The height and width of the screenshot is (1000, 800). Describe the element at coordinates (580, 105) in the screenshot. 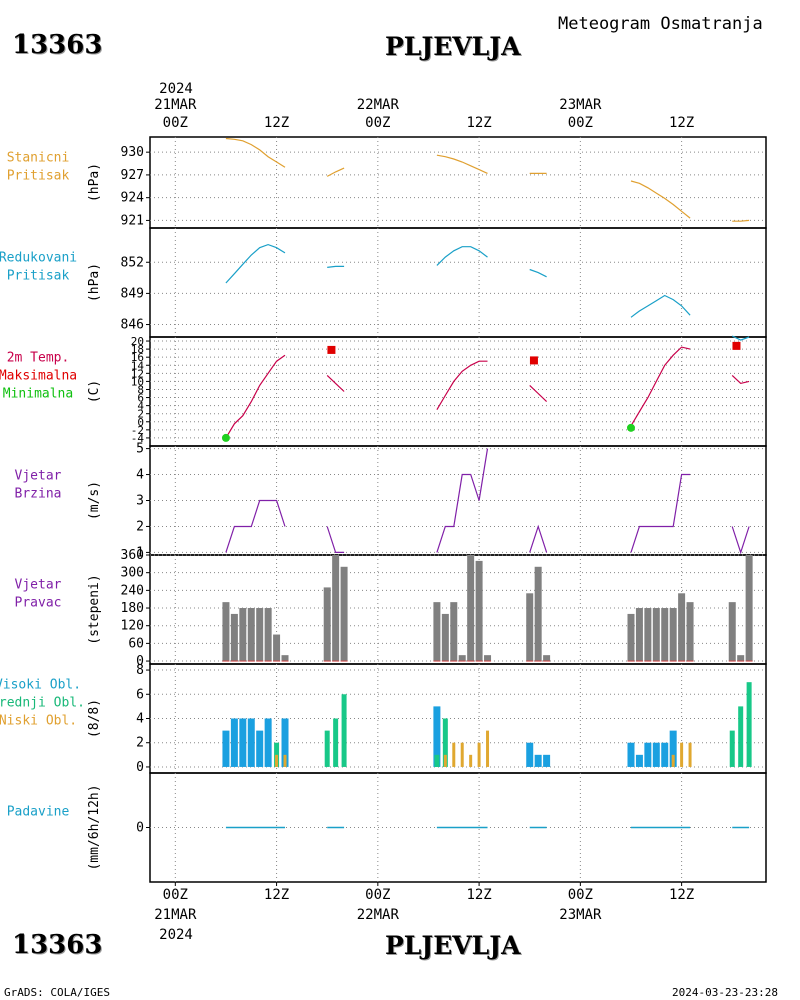

I see `top-date-label: 23MAR` at that location.